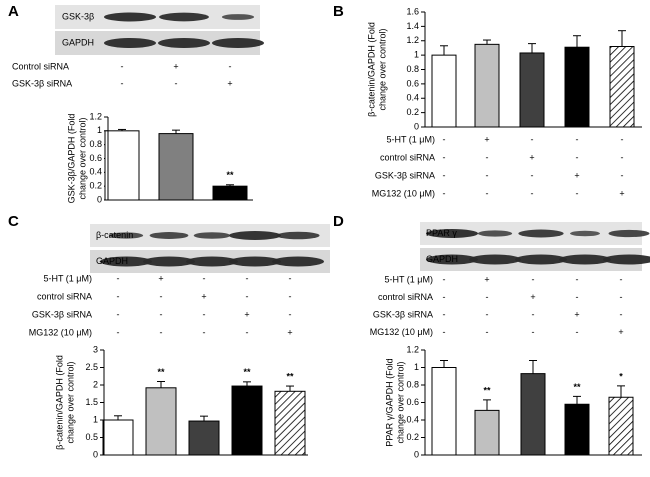 Image resolution: width=650 pixels, height=477 pixels. I want to click on y-tick-label: 1.5, so click(91, 402).